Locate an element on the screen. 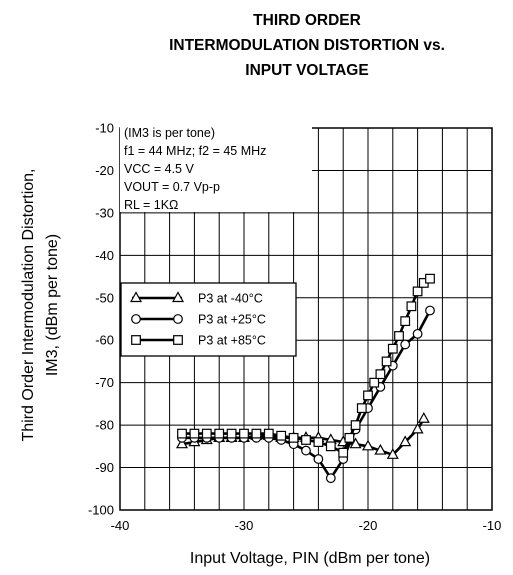 This screenshot has width=513, height=575. y-tick-label: -100 is located at coordinates (101, 510).